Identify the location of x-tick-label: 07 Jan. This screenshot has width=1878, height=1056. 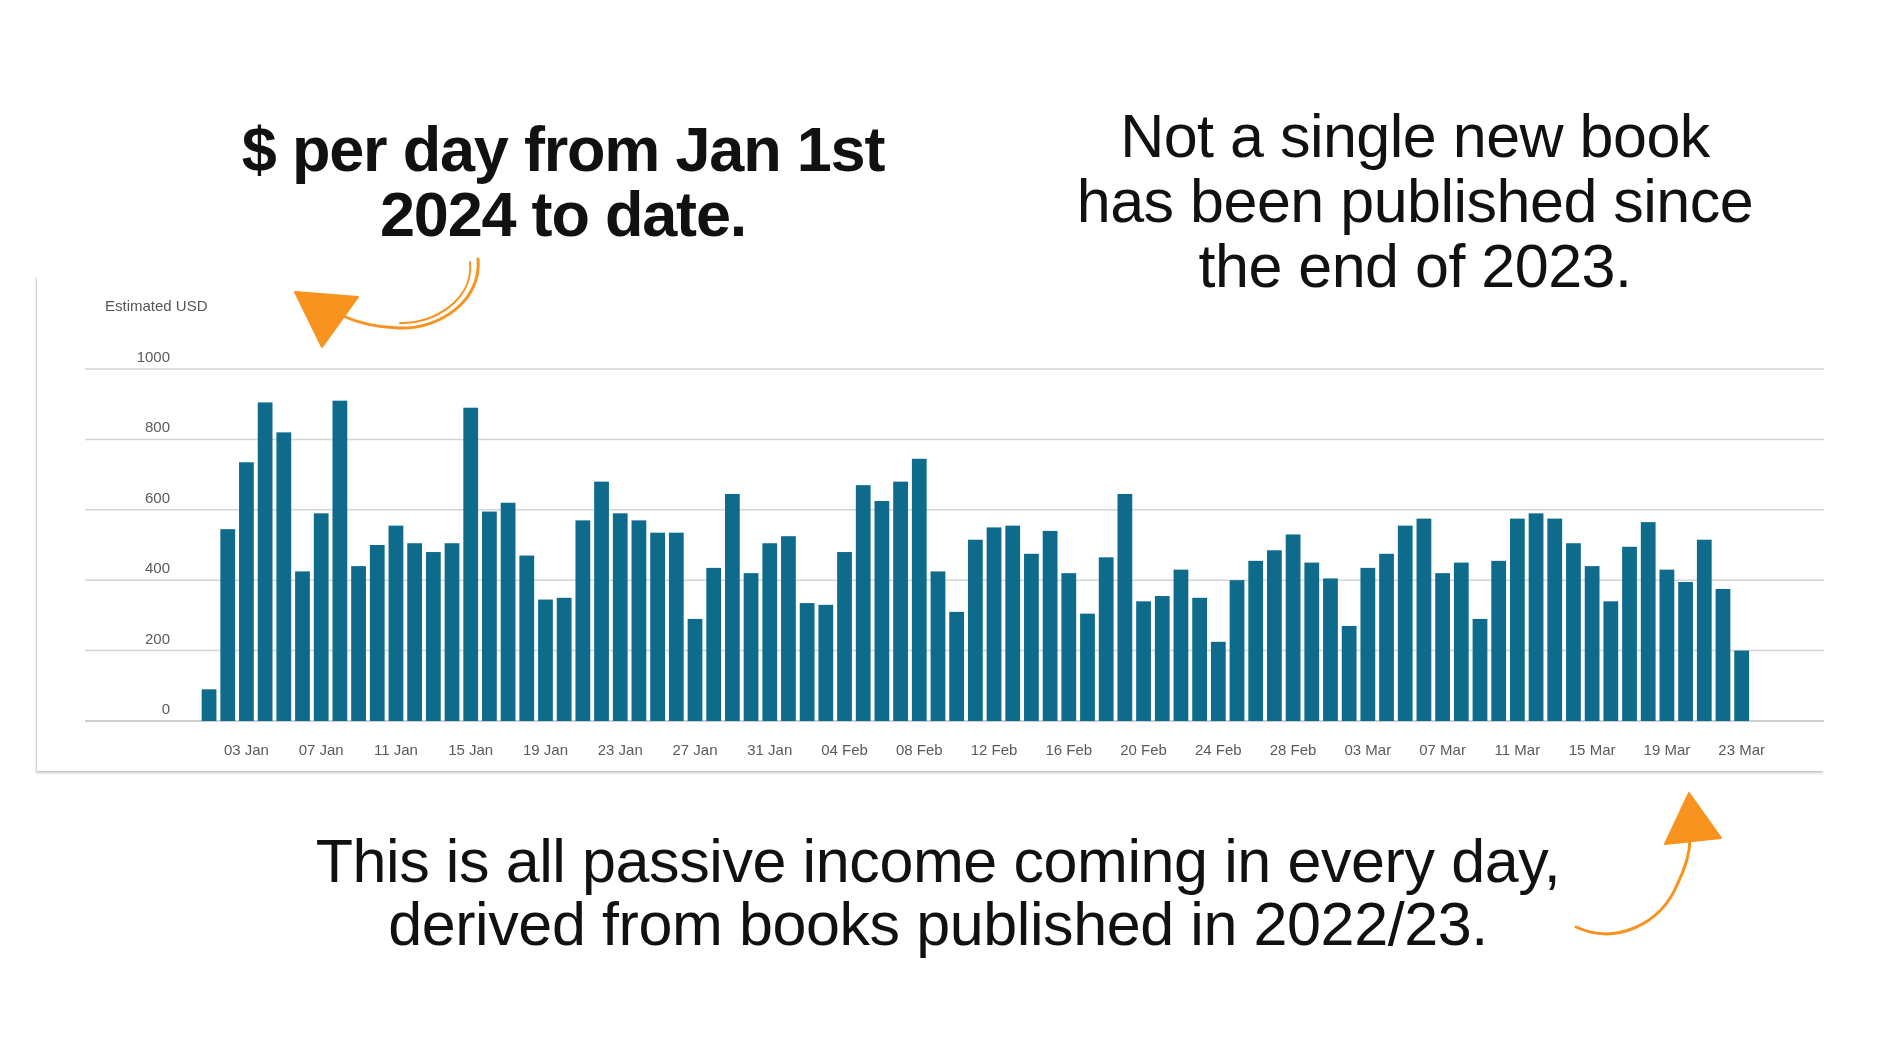
(321, 749).